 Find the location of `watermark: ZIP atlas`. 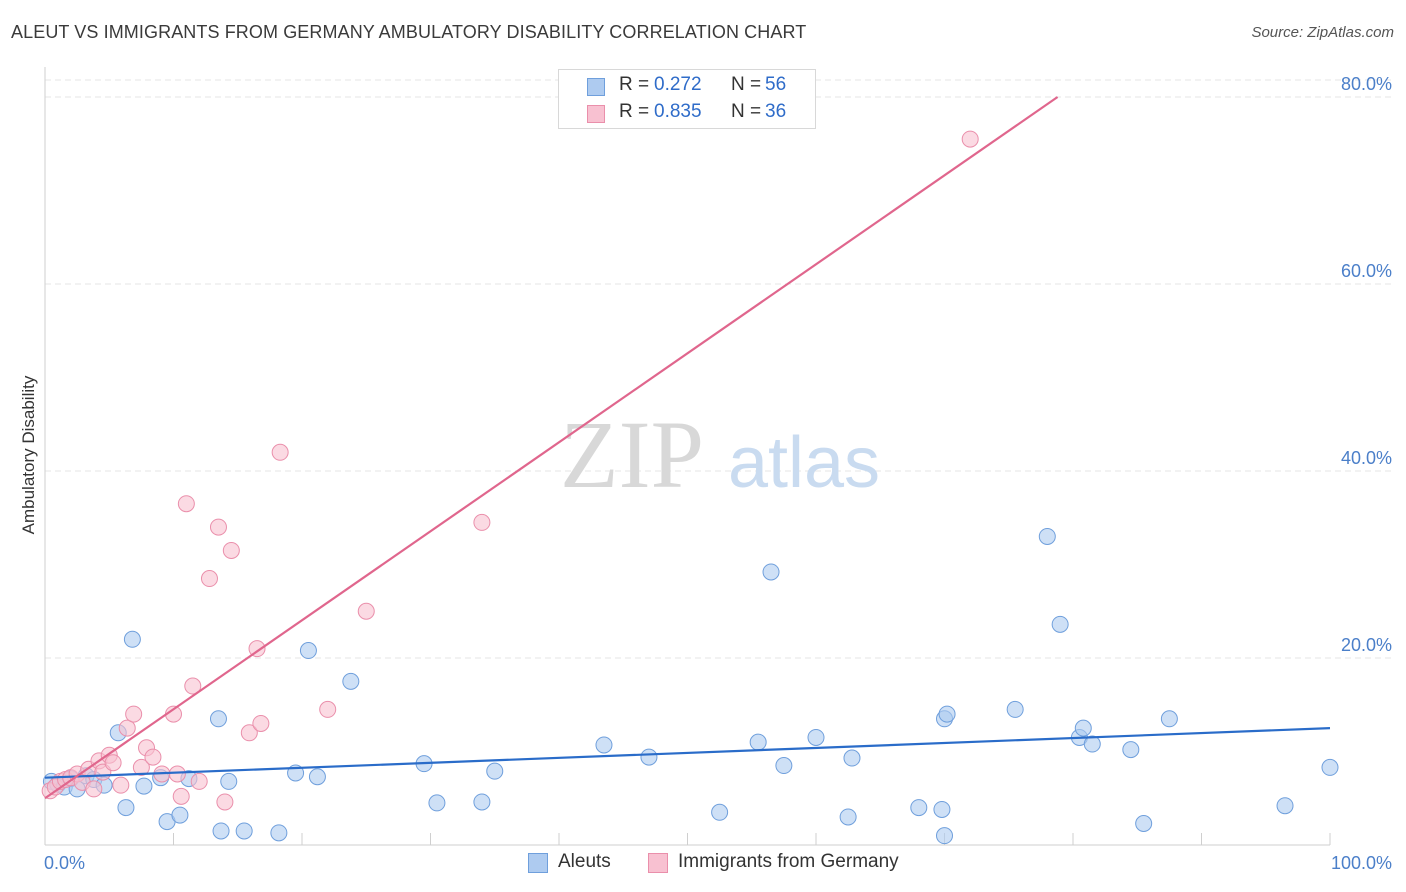

watermark: ZIP atlas is located at coordinates (720, 454).